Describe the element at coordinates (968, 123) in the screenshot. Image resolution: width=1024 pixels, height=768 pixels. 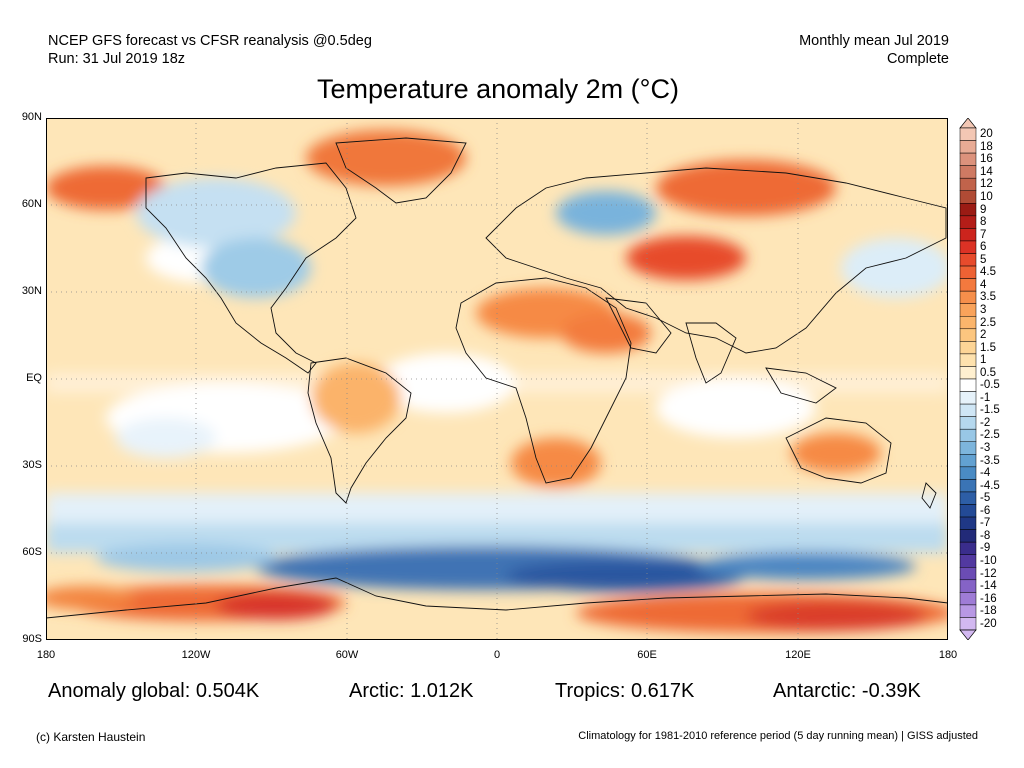
I see `colorbar-max-arrow` at that location.